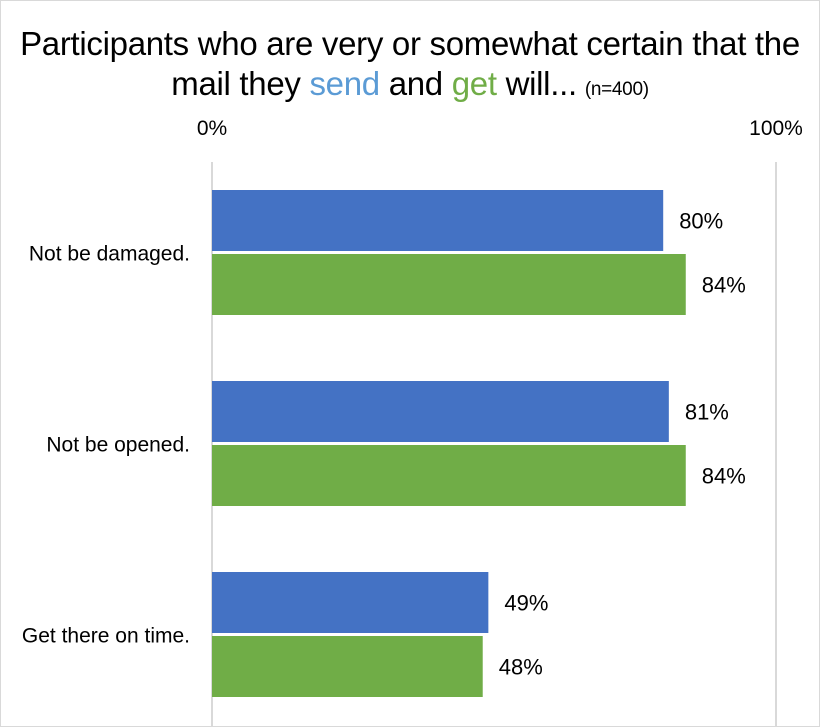  I want to click on title-text-pre: mail they, so click(240, 83).